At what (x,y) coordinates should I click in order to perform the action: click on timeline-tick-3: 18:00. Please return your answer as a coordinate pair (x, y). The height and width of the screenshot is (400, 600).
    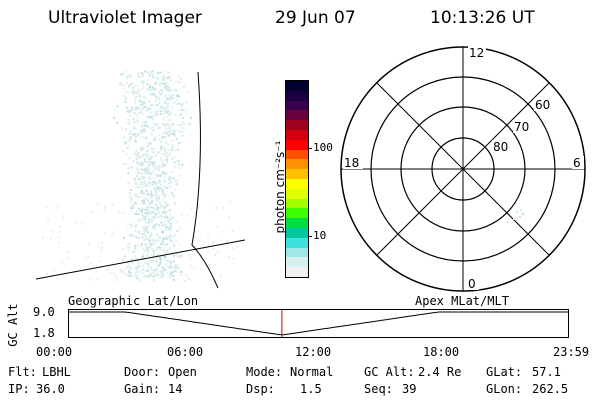
    Looking at the image, I should click on (441, 352).